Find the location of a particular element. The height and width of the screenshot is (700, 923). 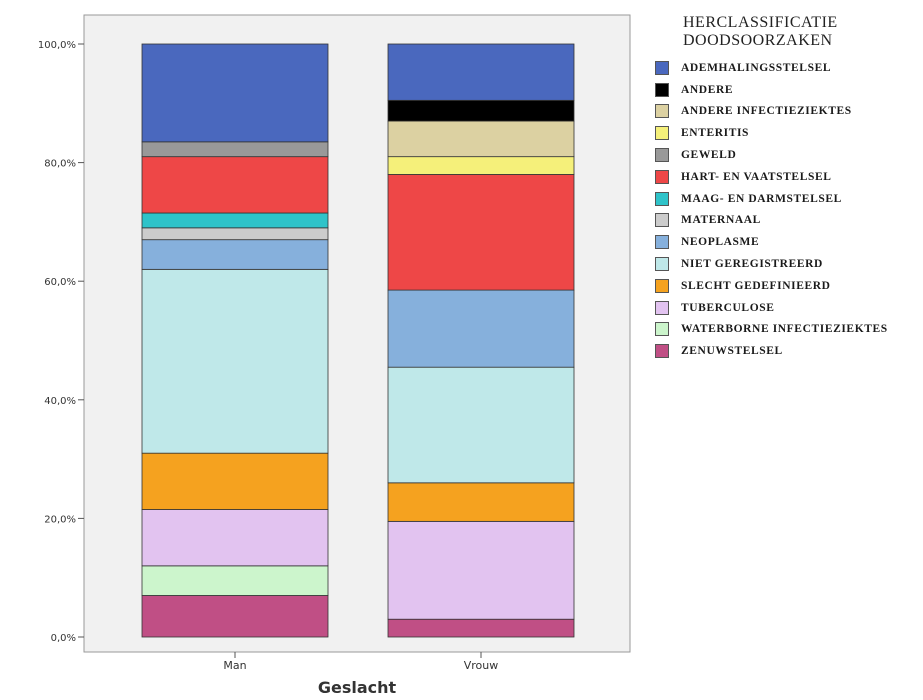

x-tick-label: Vrouw is located at coordinates (481, 665).